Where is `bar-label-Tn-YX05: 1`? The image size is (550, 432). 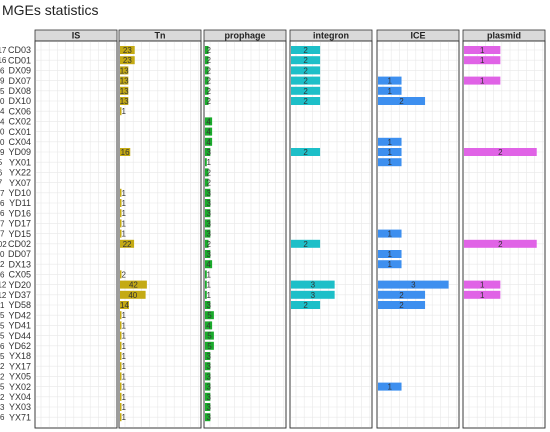 bar-label-Tn-YX05: 1 is located at coordinates (124, 376).